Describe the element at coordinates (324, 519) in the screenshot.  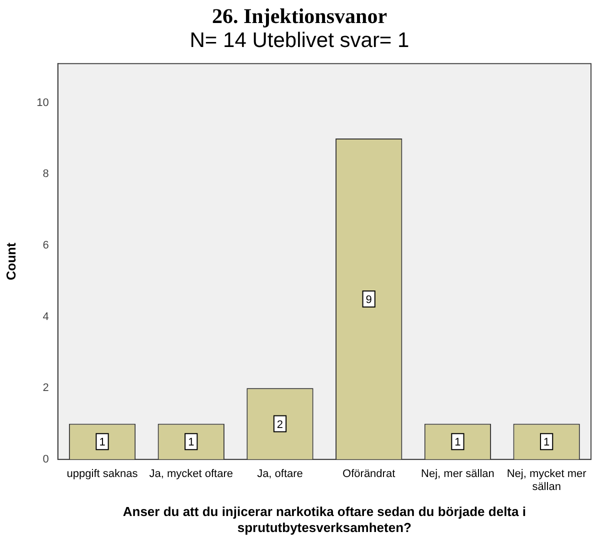
I see `x-axis-title: Anser du att du injicerar narkotika oftare sedan du började delta i sprututbytesverksamheten?` at that location.